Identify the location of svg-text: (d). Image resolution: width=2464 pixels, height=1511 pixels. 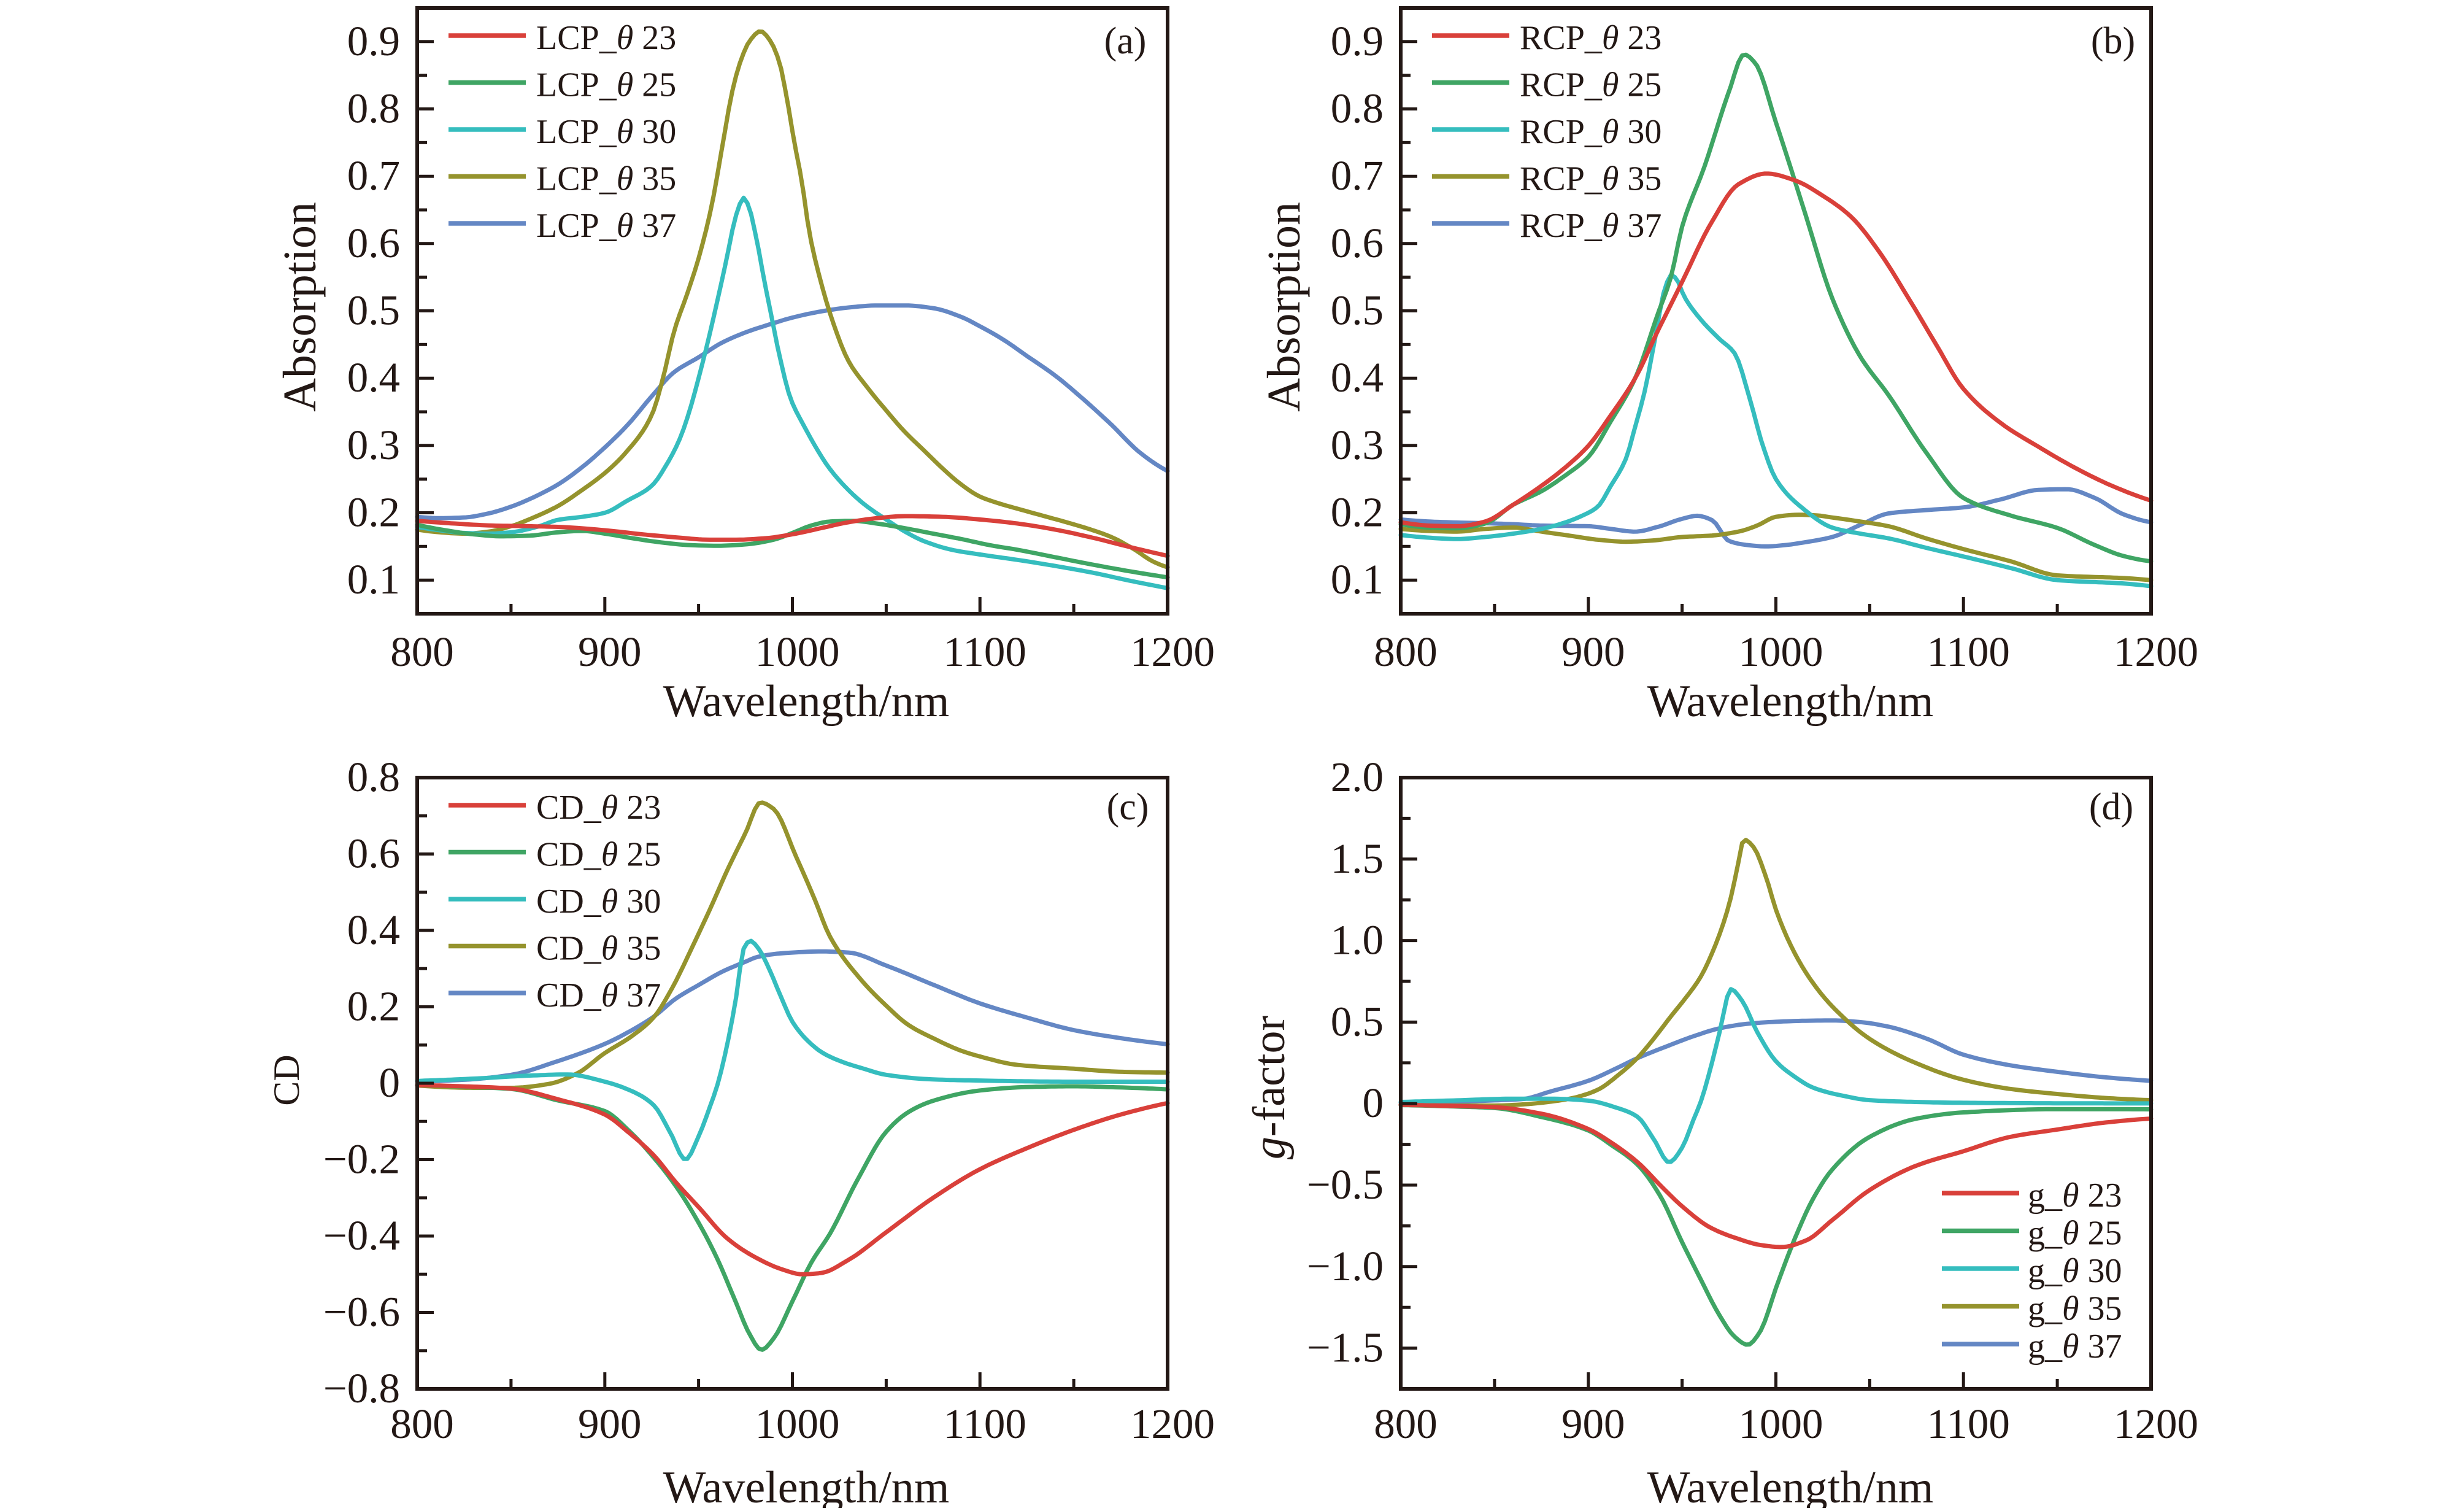
(2111, 807).